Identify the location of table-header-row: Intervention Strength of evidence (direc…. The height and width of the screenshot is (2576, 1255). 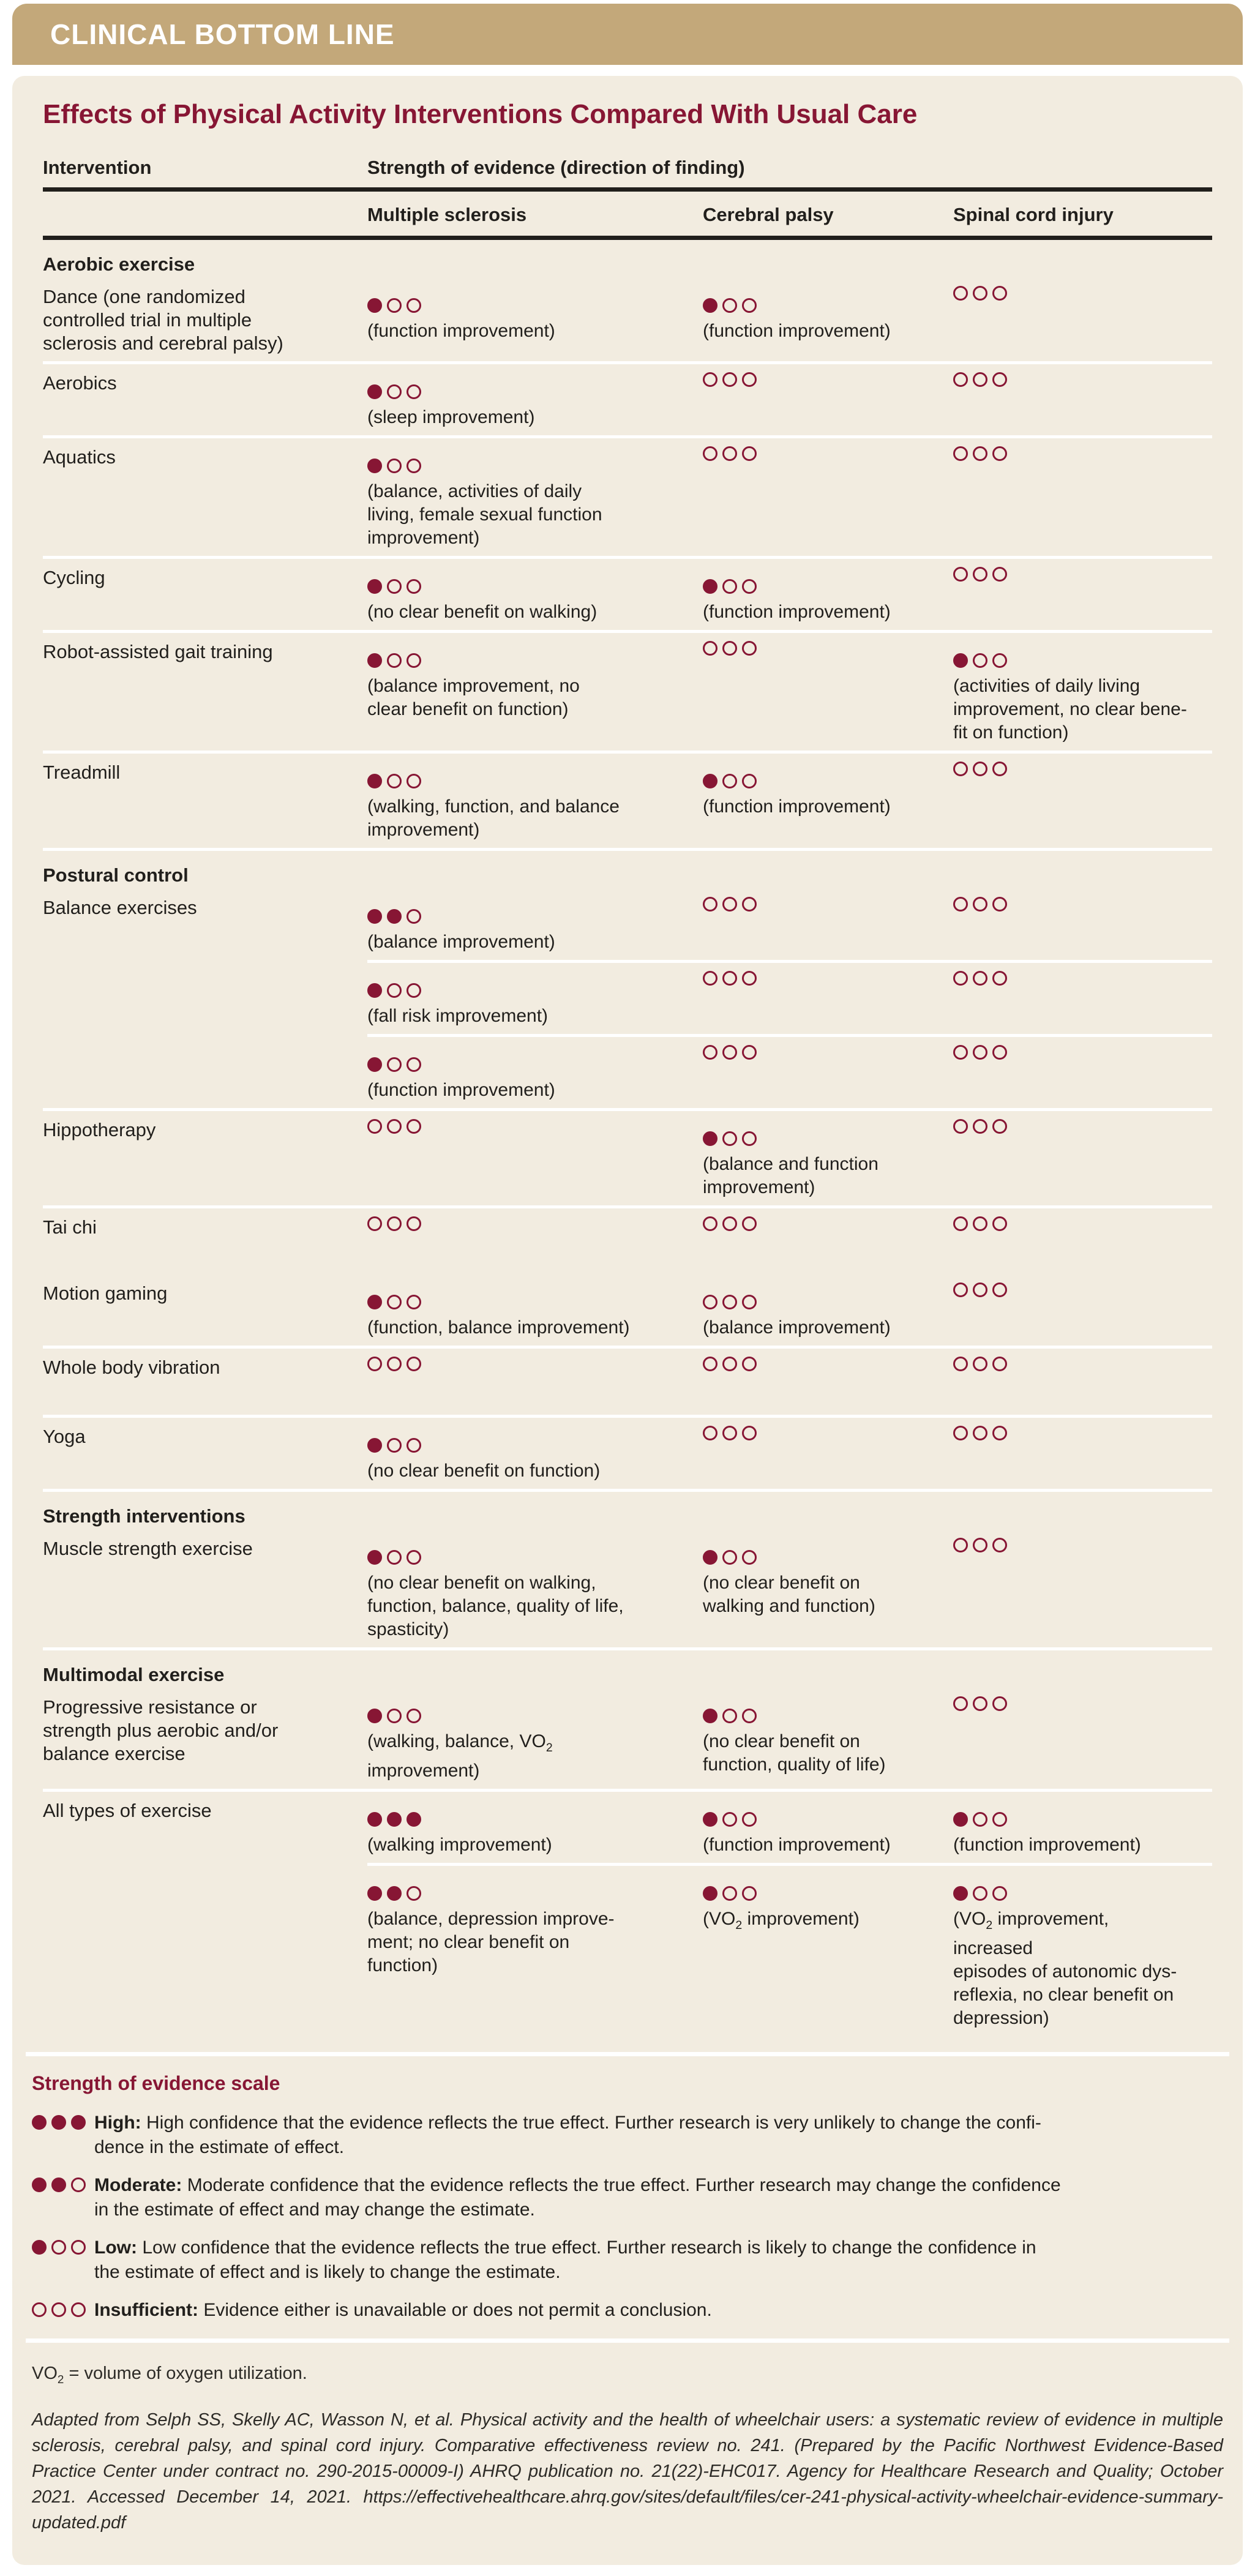
(627, 172).